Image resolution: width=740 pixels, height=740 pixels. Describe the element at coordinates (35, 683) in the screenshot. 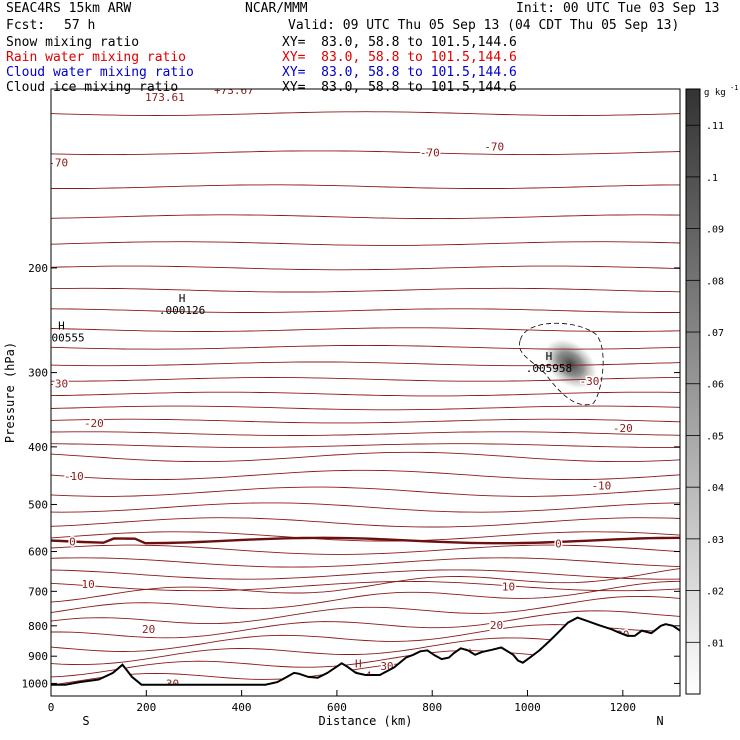

I see `y-tick-label: 1000` at that location.